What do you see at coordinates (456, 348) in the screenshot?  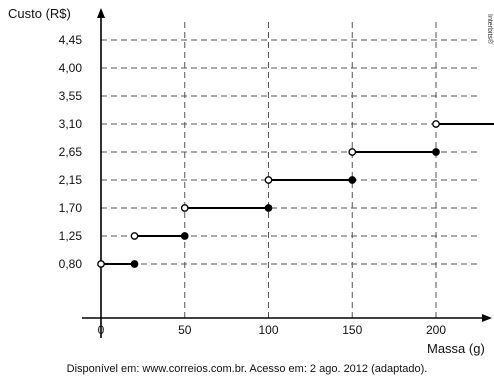 I see `x-axis-title: Massa (g)` at bounding box center [456, 348].